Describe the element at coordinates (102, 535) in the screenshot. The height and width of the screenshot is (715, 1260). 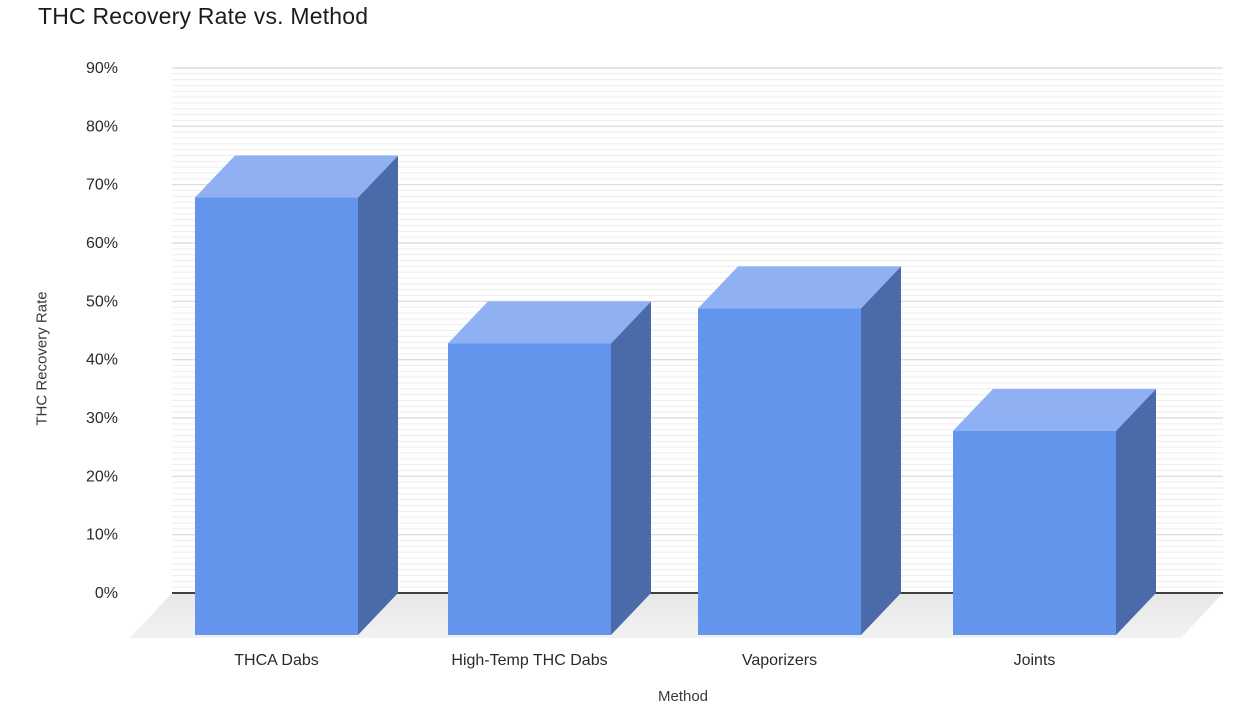
I see `y-tick-label: 10%` at that location.